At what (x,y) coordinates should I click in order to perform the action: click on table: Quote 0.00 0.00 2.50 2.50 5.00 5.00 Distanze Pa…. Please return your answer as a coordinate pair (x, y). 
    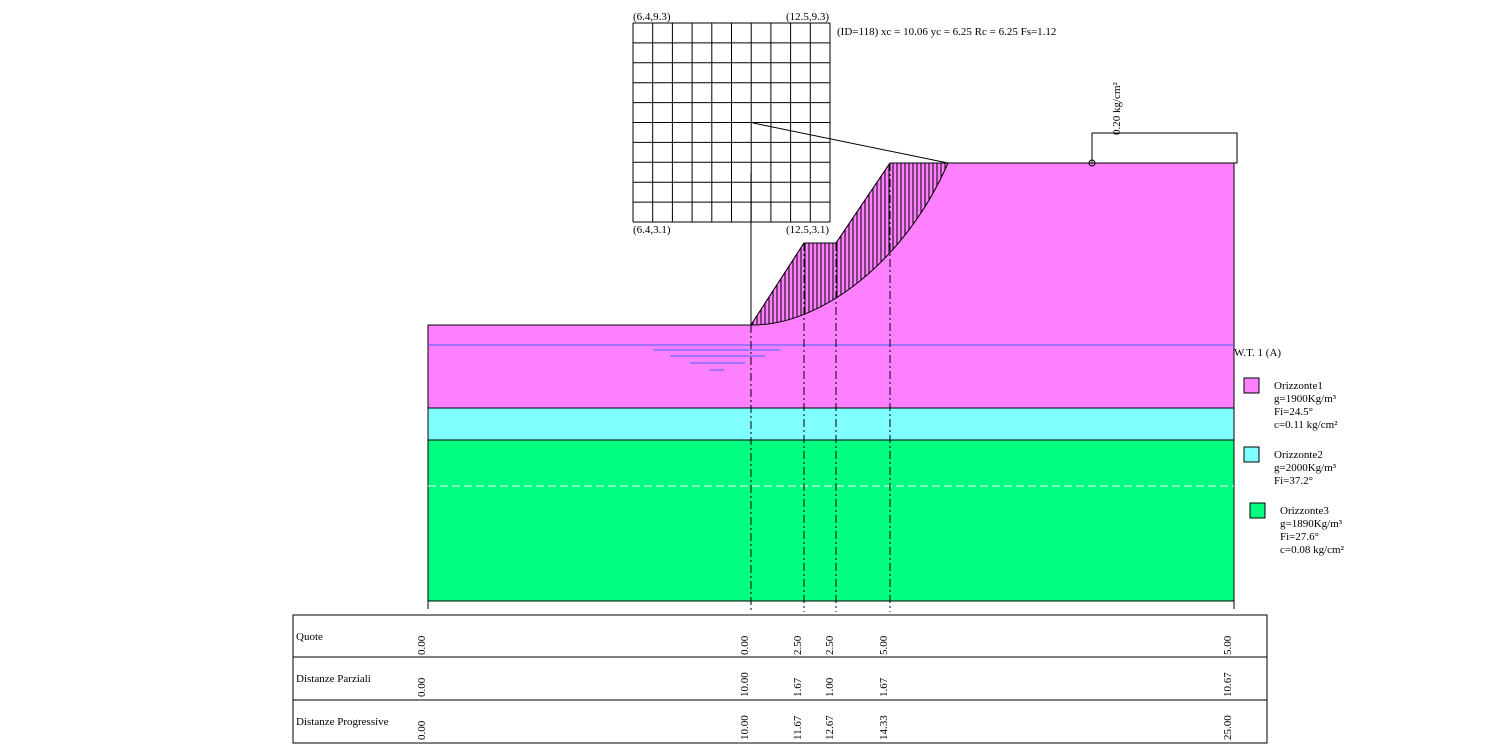
    Looking at the image, I should click on (765, 685).